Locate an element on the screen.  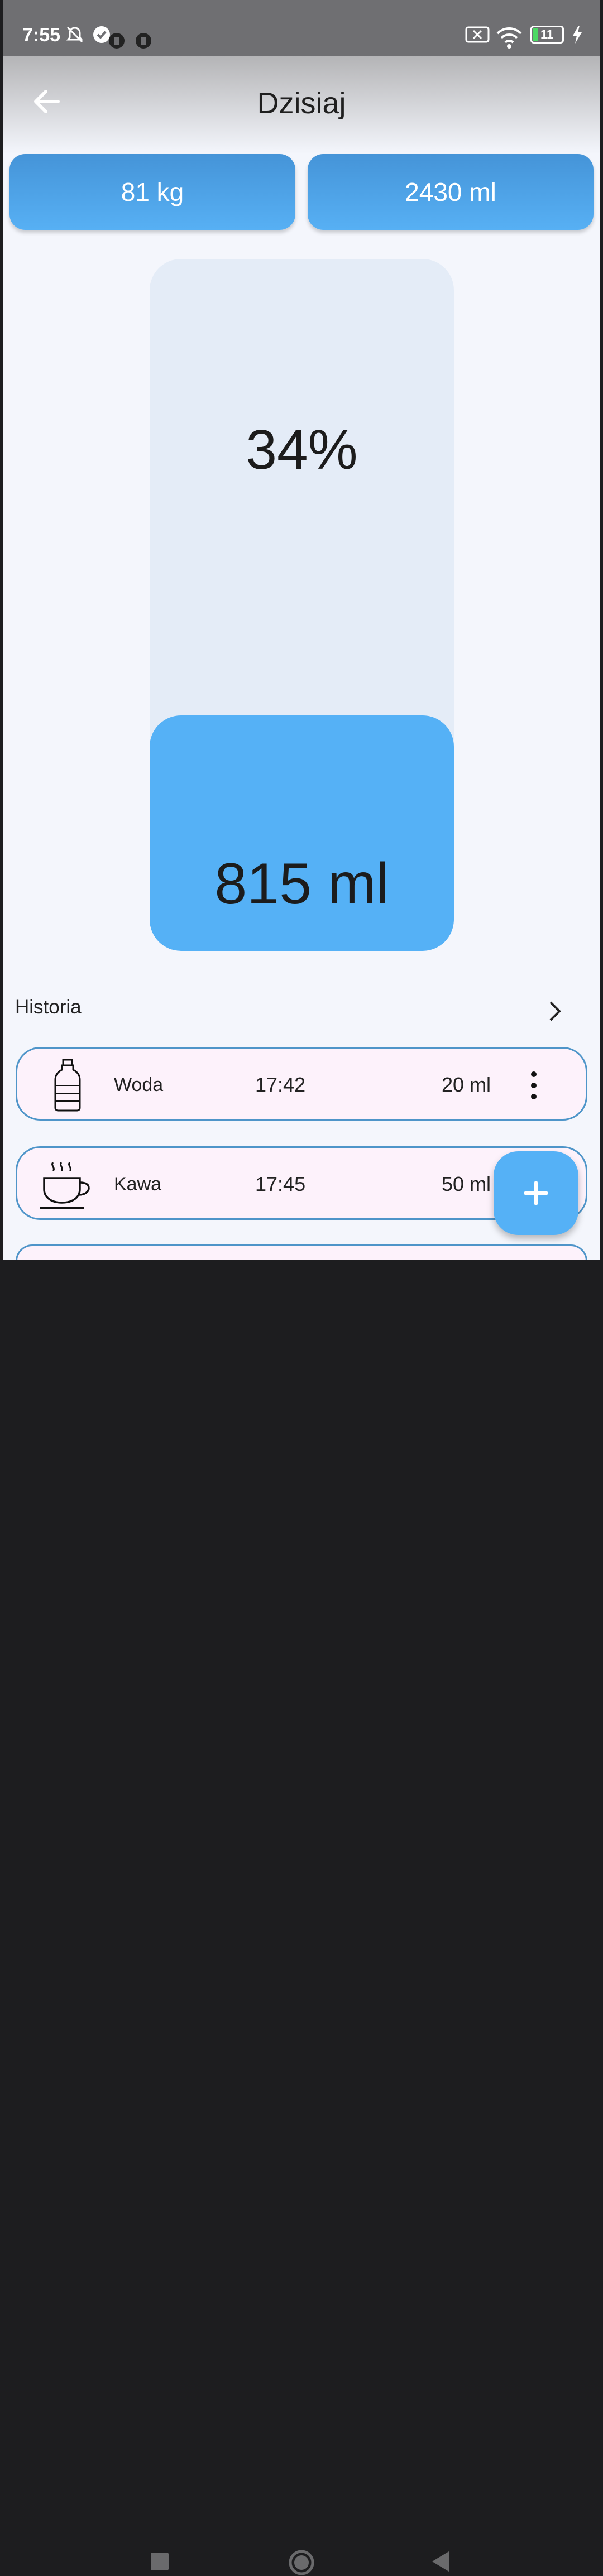
gauge-fill is located at coordinates (302, 833).